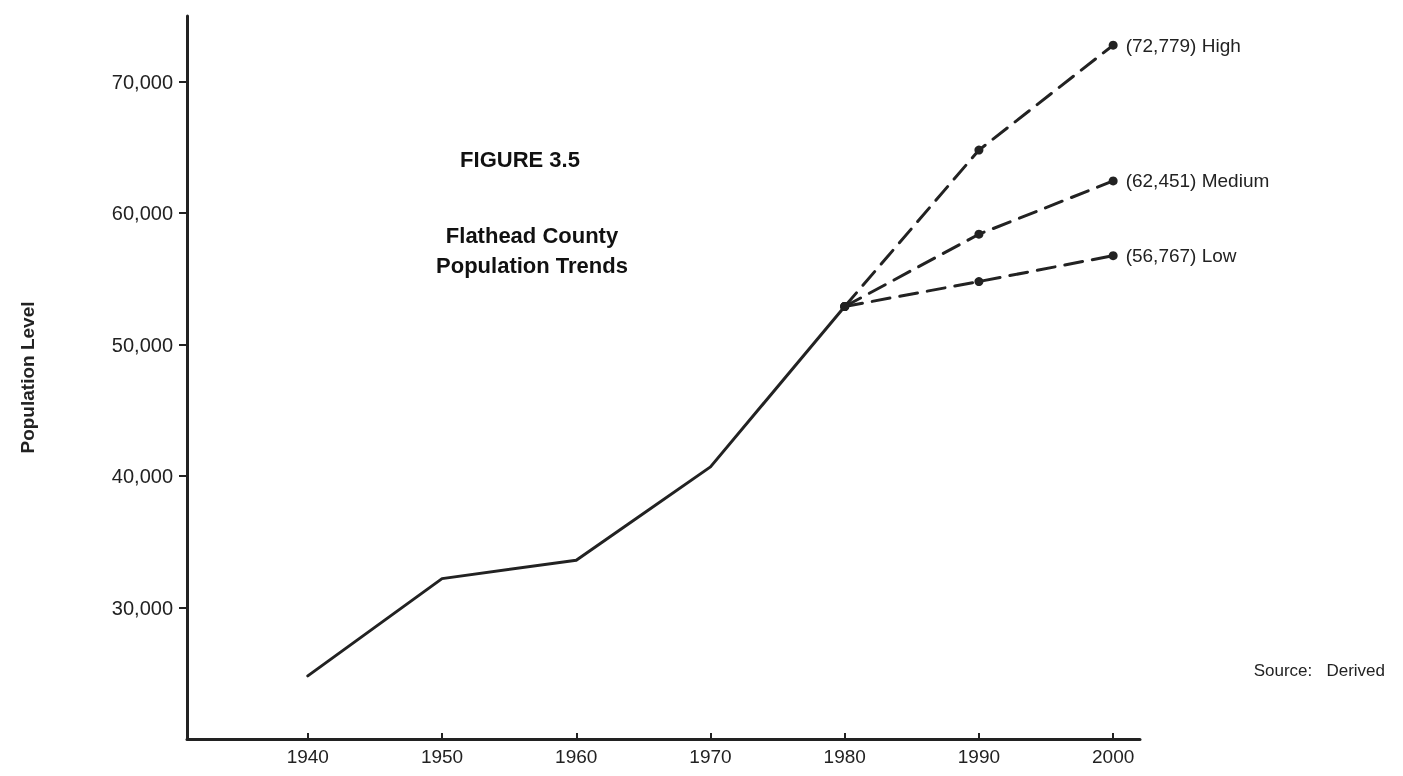 This screenshot has height=776, width=1403. Describe the element at coordinates (1319, 670) in the screenshot. I see `source-note: Source: Derived` at that location.